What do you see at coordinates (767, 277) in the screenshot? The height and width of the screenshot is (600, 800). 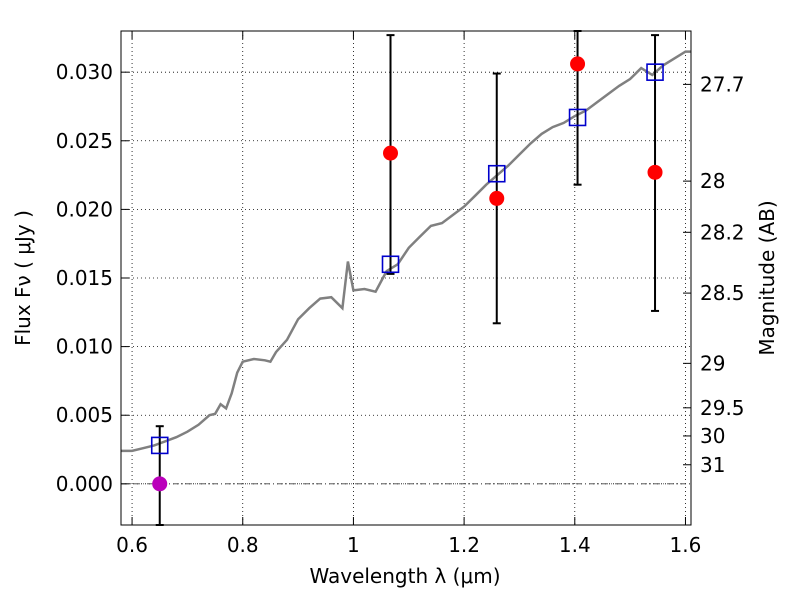 I see `y-axis-label-right: Magnitude (AB)` at bounding box center [767, 277].